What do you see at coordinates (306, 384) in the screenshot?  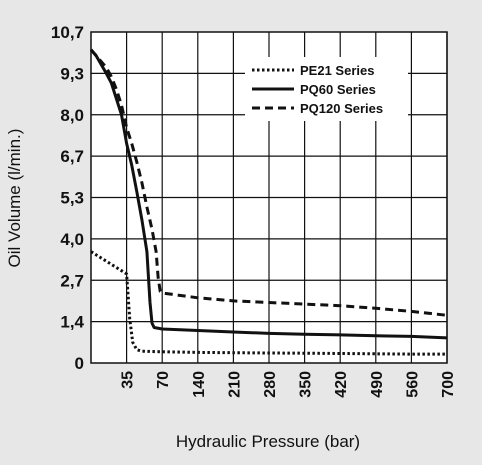 I see `x-tick-label: 350` at bounding box center [306, 384].